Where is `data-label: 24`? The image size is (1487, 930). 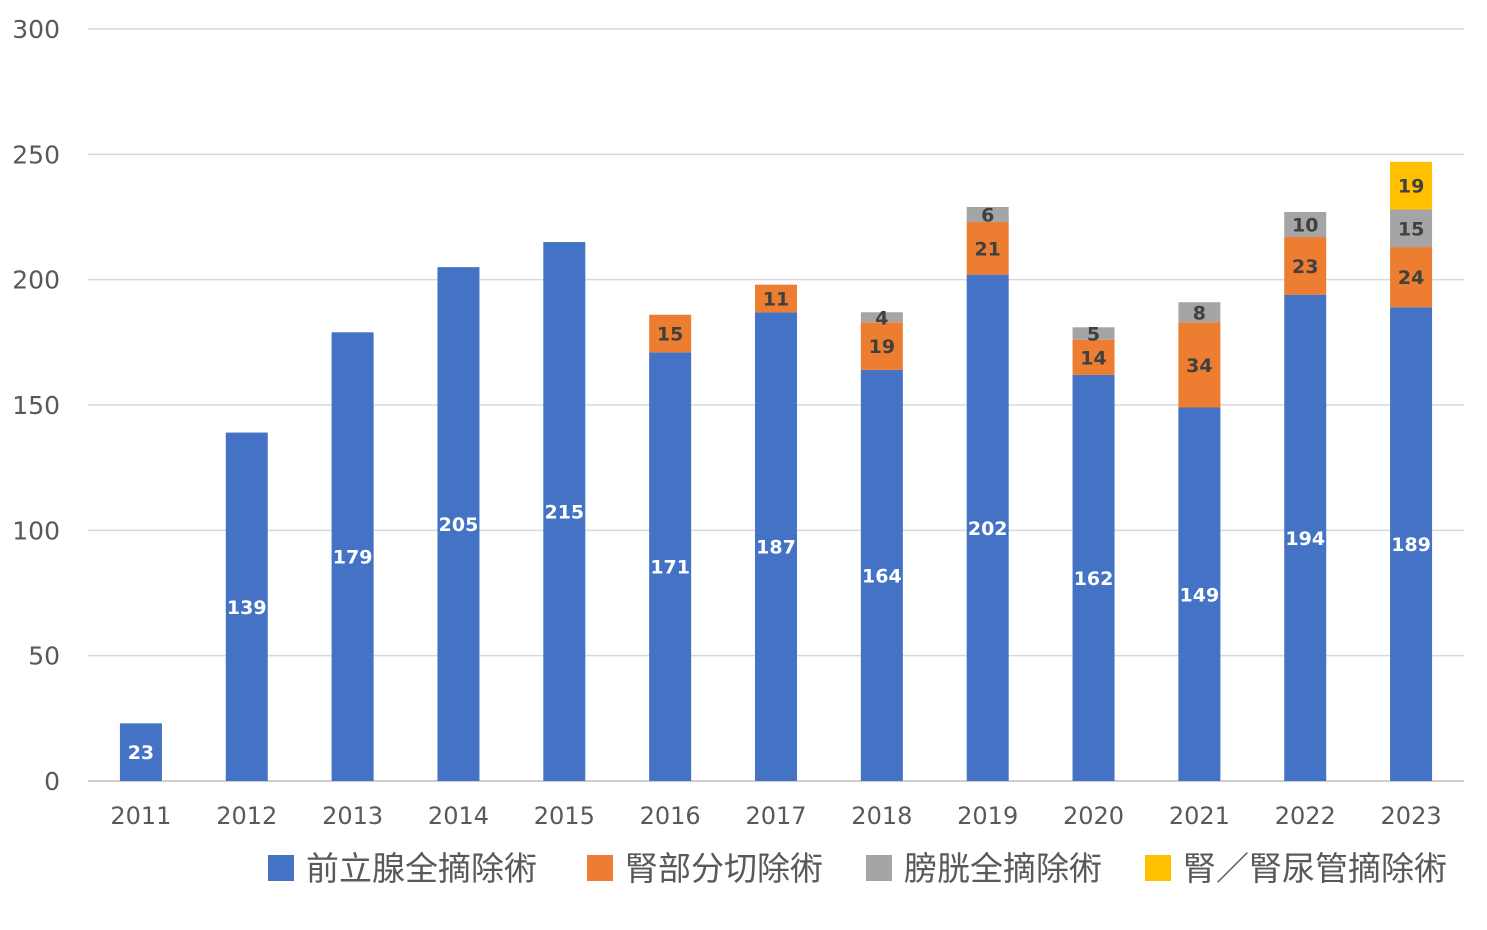 data-label: 24 is located at coordinates (1411, 278).